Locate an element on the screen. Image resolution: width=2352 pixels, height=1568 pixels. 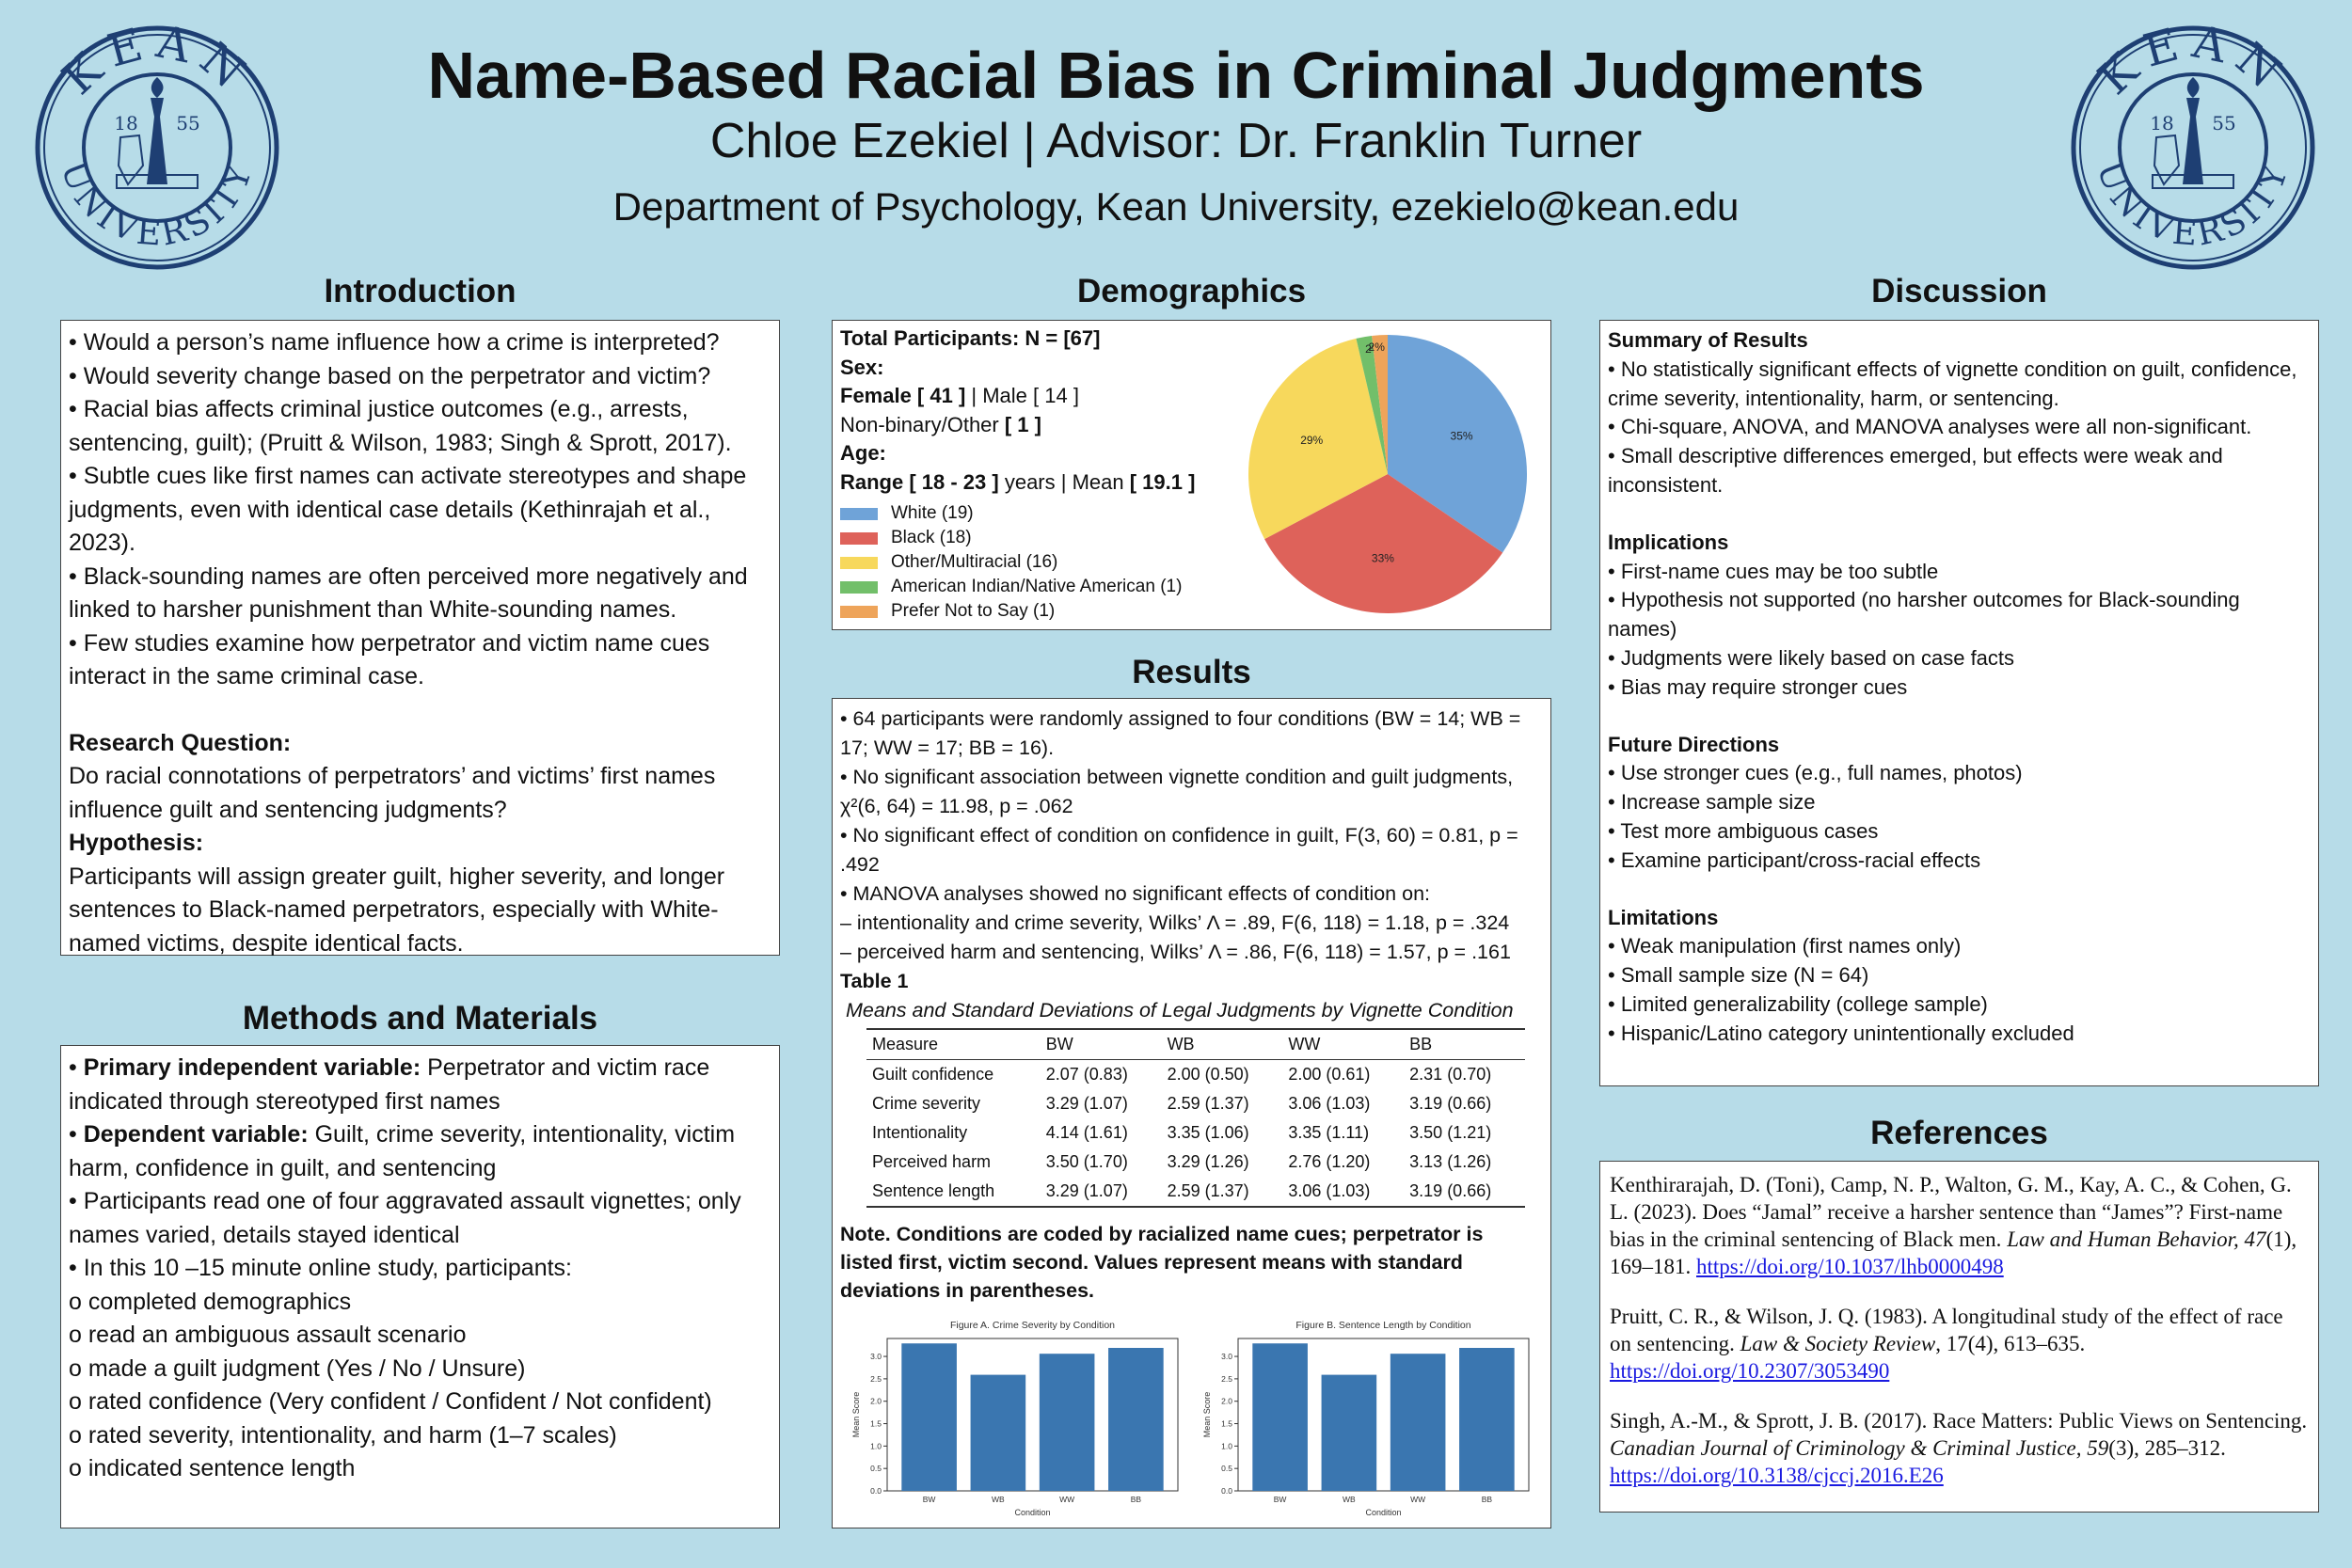
methods-subitem: o indicated sentence length is located at coordinates (212, 1468).